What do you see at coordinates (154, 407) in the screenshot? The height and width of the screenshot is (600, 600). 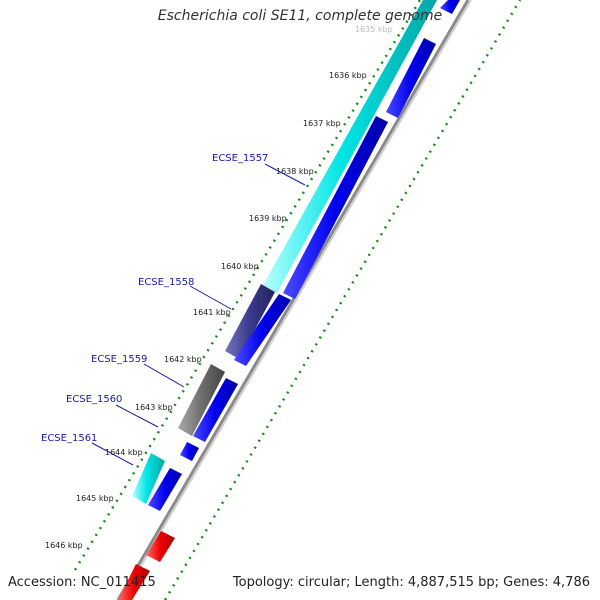 I see `scale-tick-label: 1643 kbp` at bounding box center [154, 407].